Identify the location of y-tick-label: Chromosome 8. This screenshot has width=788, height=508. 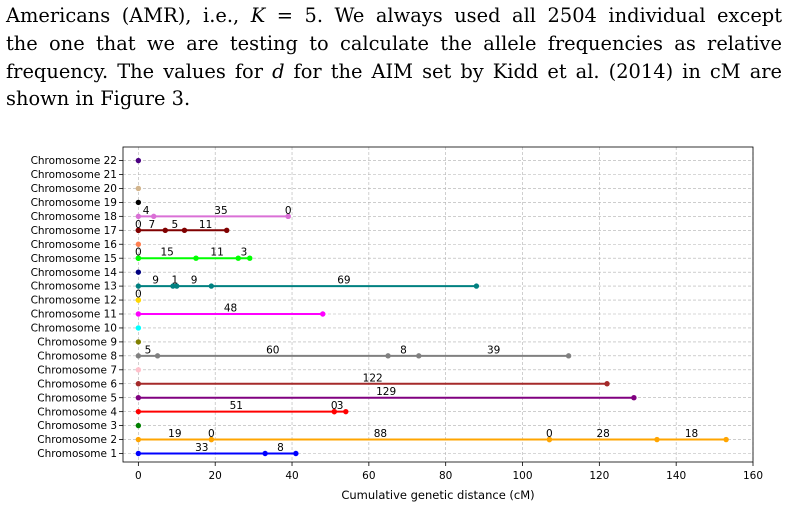
(77, 356).